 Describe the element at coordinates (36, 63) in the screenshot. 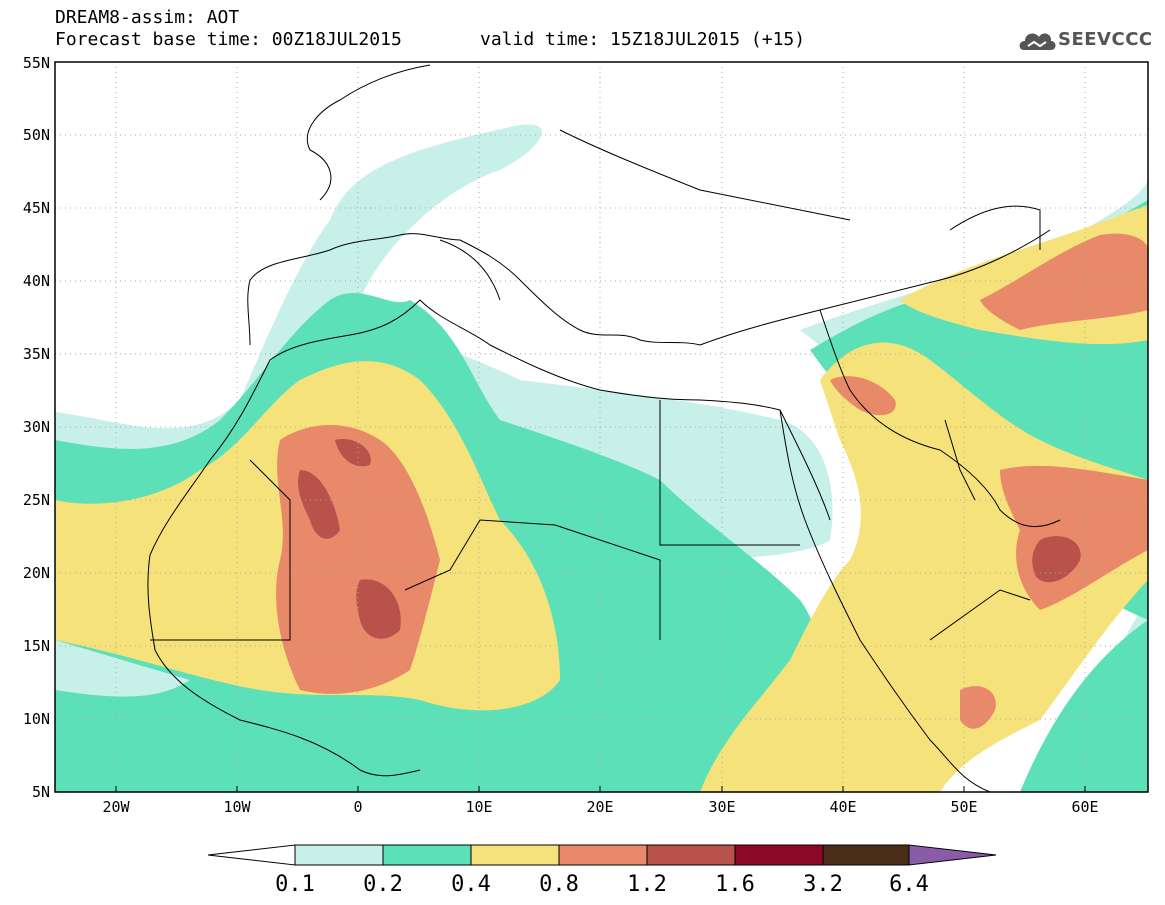

I see `lat-label: 55N` at that location.